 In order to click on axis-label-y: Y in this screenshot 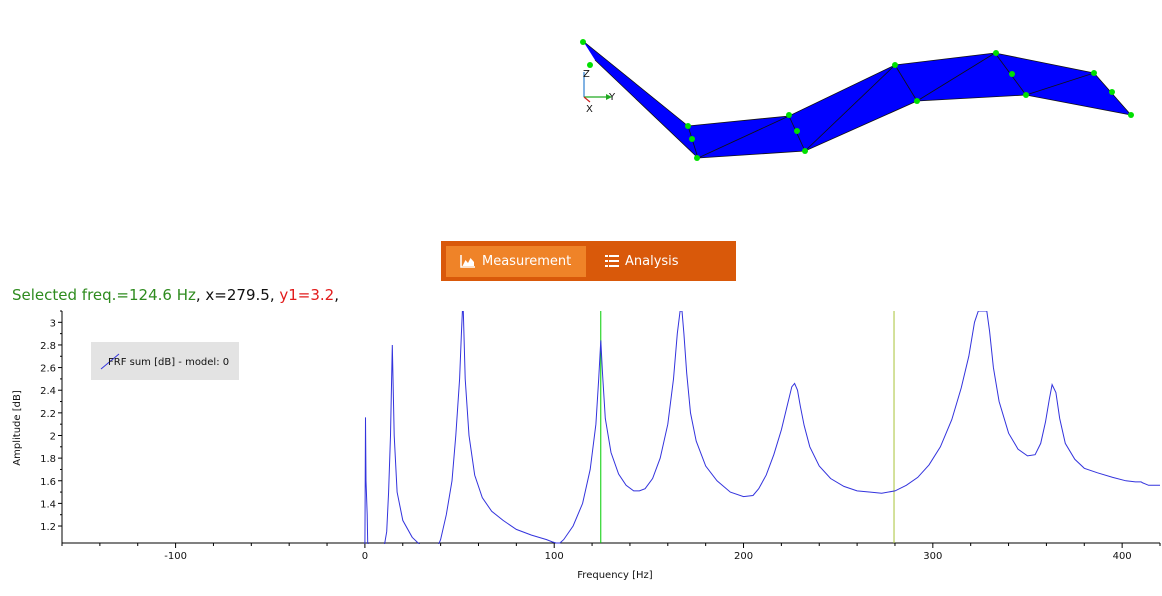, I will do `click(612, 97)`.